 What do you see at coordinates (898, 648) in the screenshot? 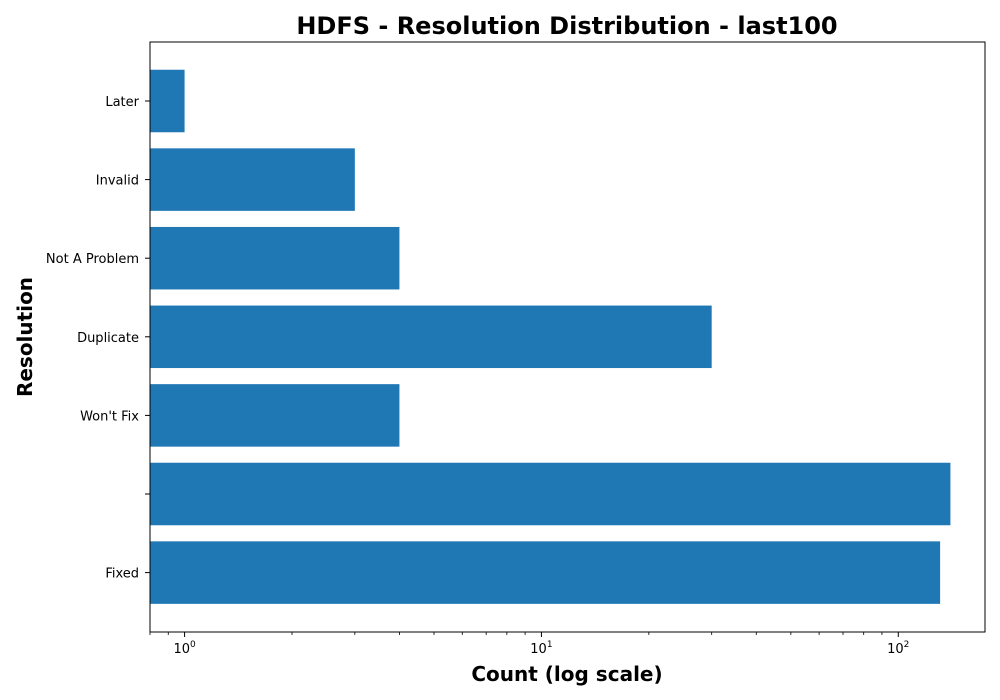
I see `x-tick-label: 10²` at bounding box center [898, 648].